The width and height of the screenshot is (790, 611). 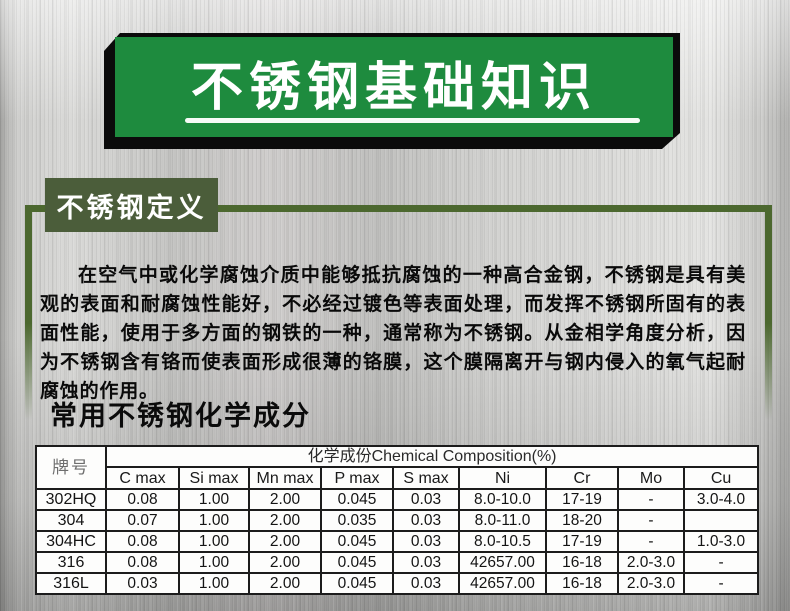 I want to click on value-cell: 8.0-11.0, so click(x=502, y=520).